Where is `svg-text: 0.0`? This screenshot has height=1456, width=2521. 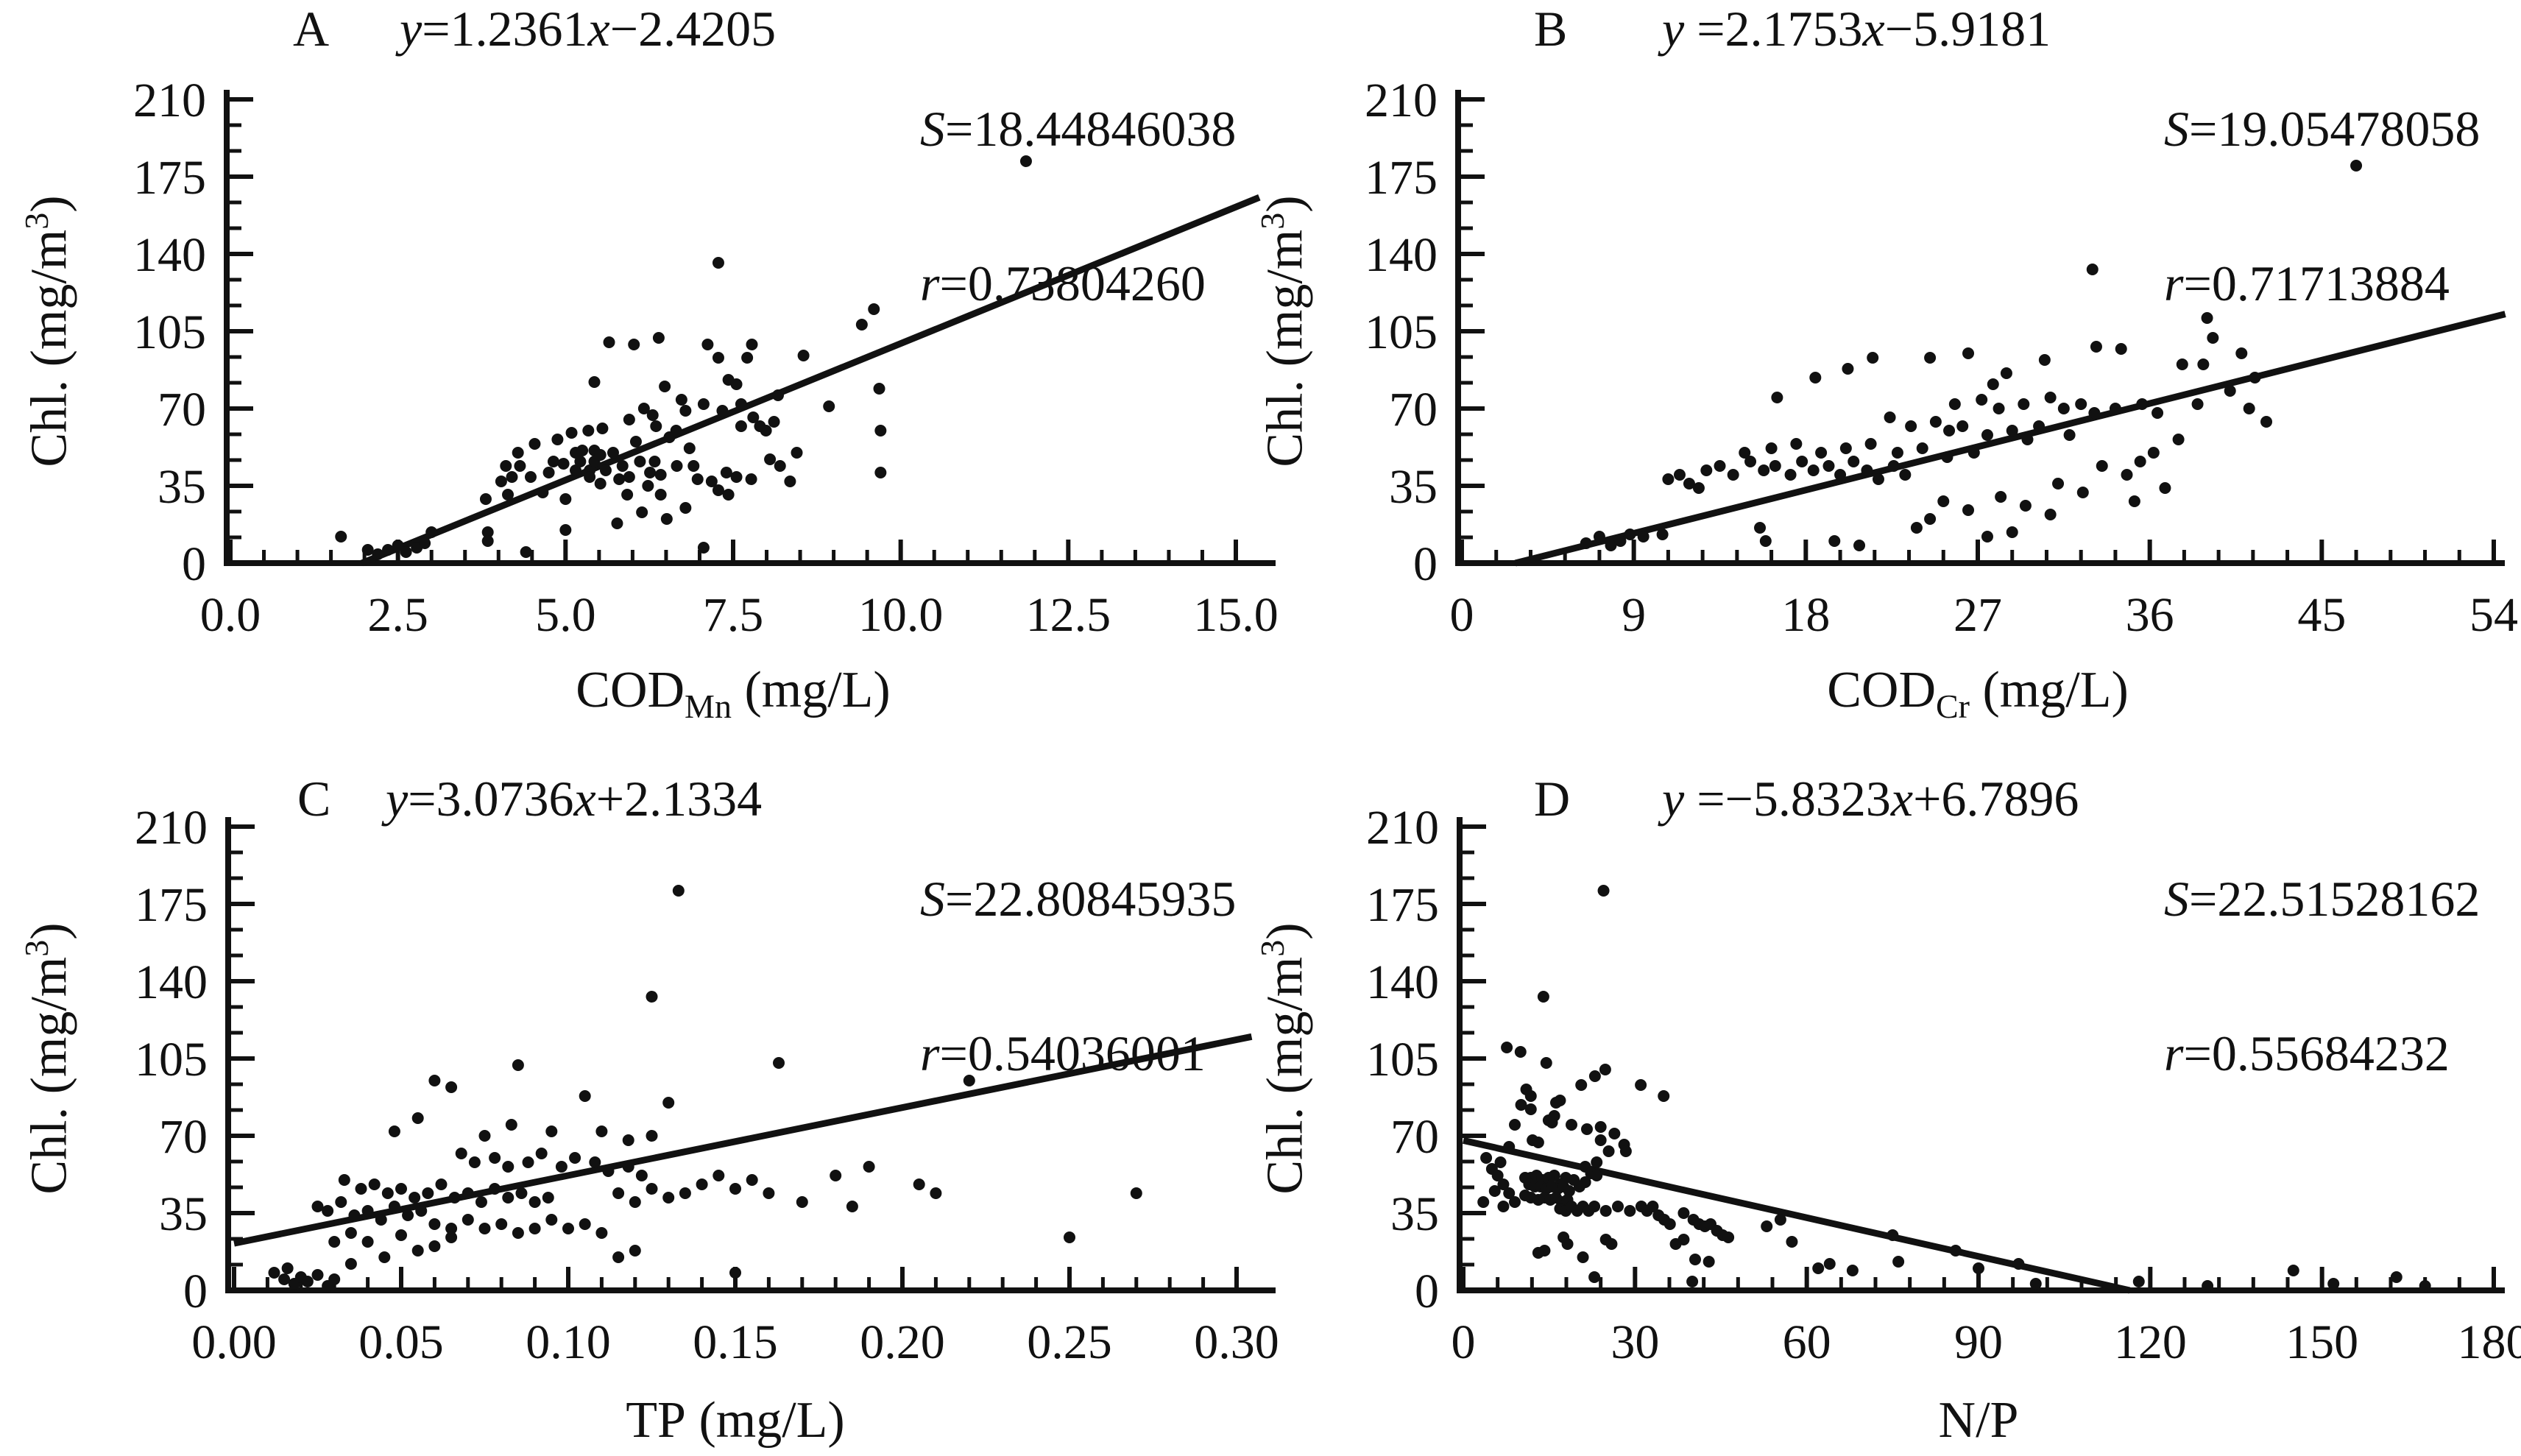 svg-text: 0.0 is located at coordinates (230, 615).